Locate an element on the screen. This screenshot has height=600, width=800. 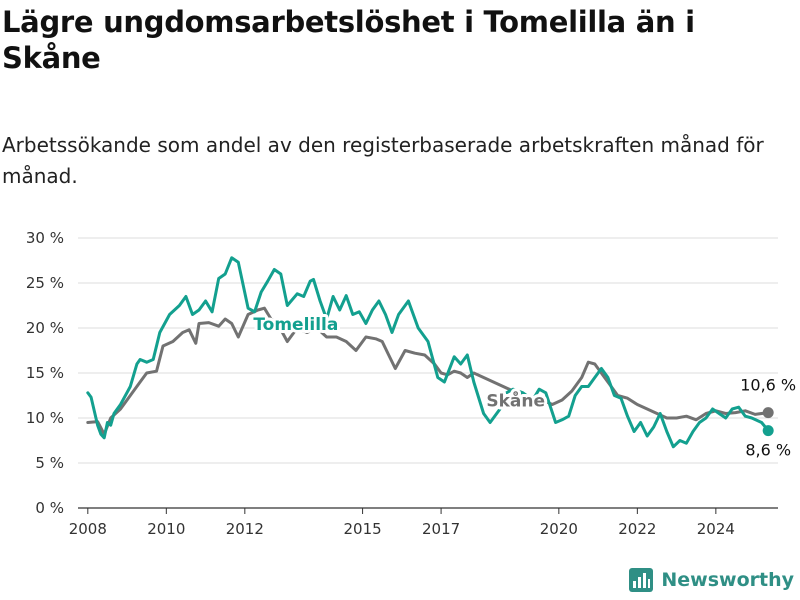
y-tick-label: 5 % is located at coordinates (49, 463).